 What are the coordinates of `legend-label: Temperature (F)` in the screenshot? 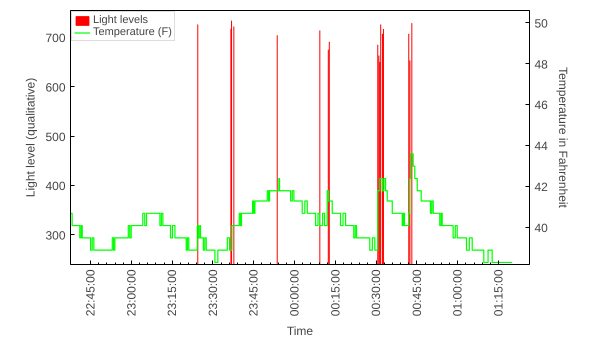 It's located at (132, 32).